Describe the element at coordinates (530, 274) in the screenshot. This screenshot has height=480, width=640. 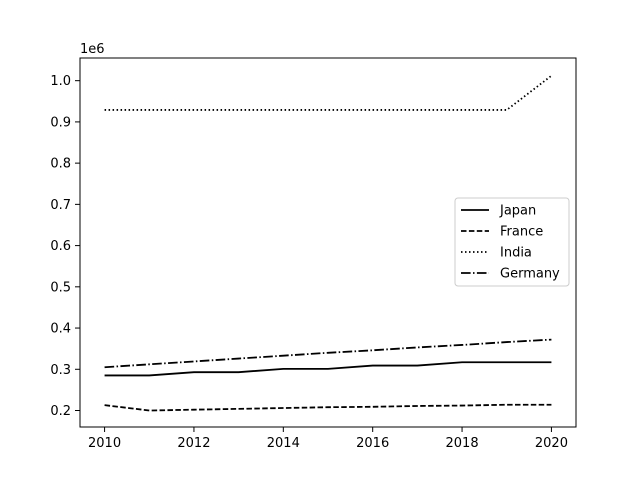
I see `legend-label-germany: Germany` at that location.